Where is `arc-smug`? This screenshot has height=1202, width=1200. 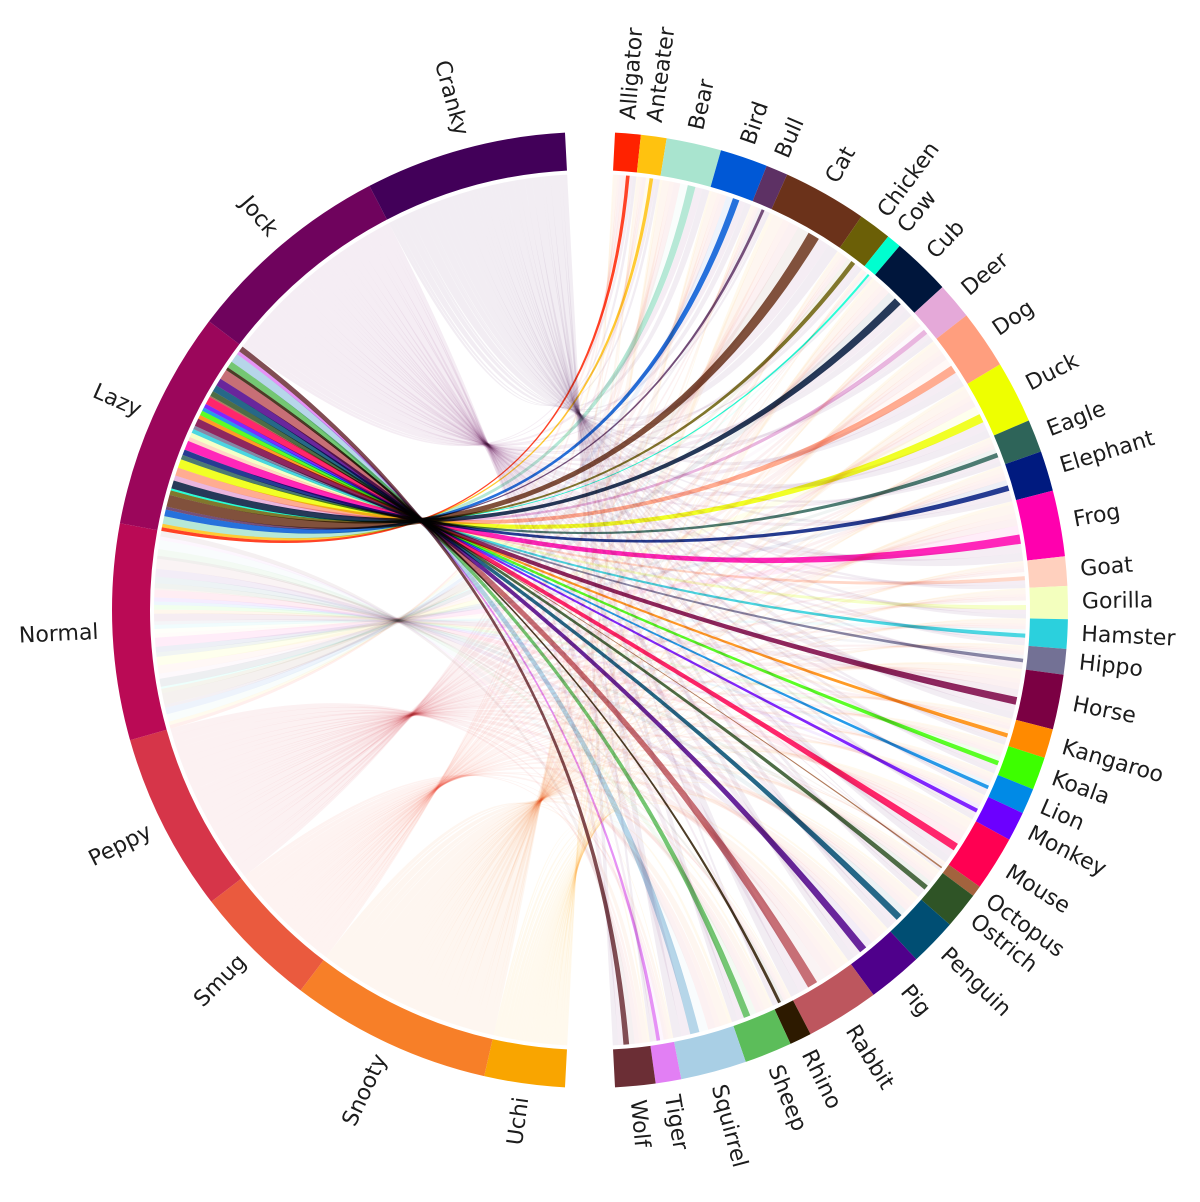
arc-smug is located at coordinates (267, 934).